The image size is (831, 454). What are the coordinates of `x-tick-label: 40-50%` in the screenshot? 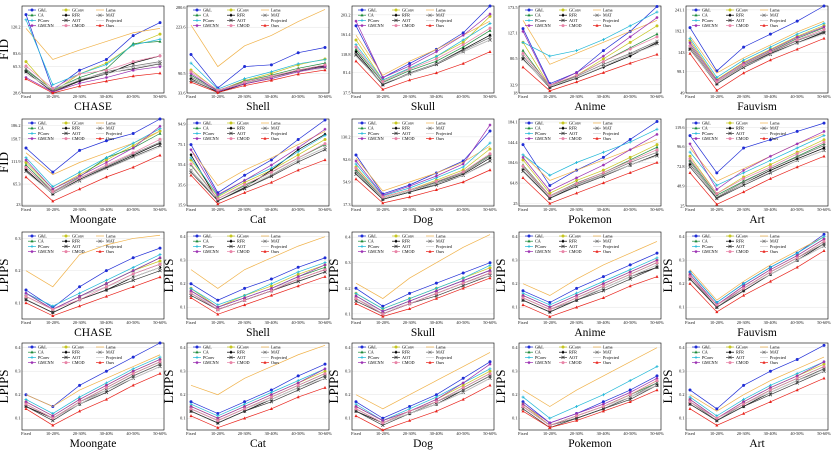 It's located at (630, 322).